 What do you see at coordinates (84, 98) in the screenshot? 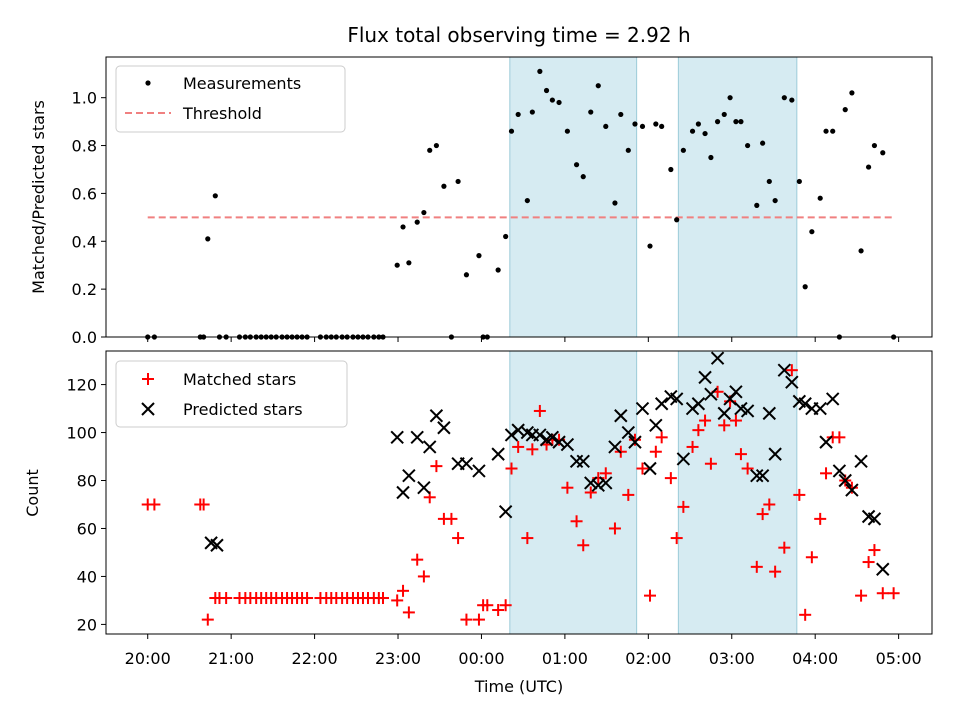
I see `y-tick-label: 1.0` at bounding box center [84, 98].